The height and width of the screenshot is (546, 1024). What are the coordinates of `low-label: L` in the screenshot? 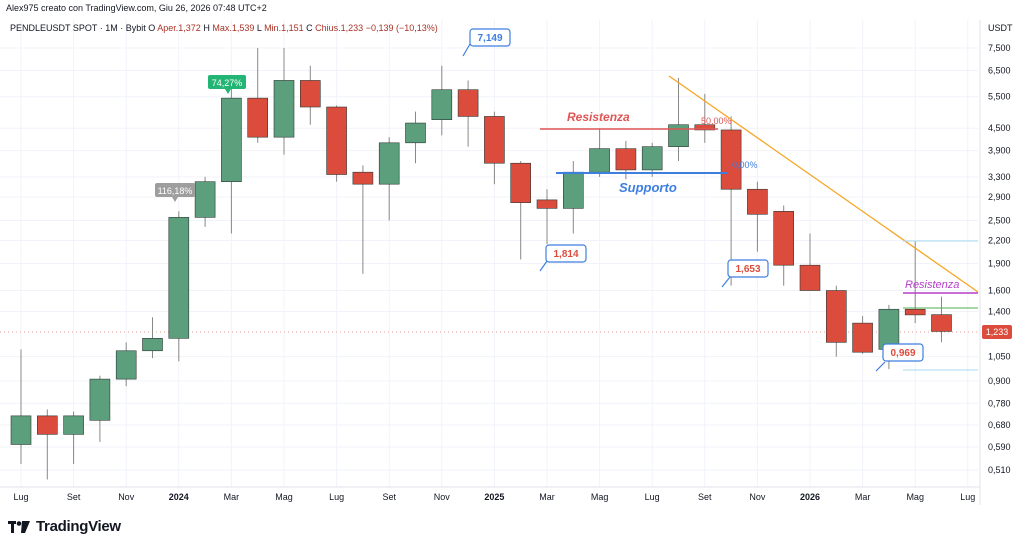 It's located at (259, 28).